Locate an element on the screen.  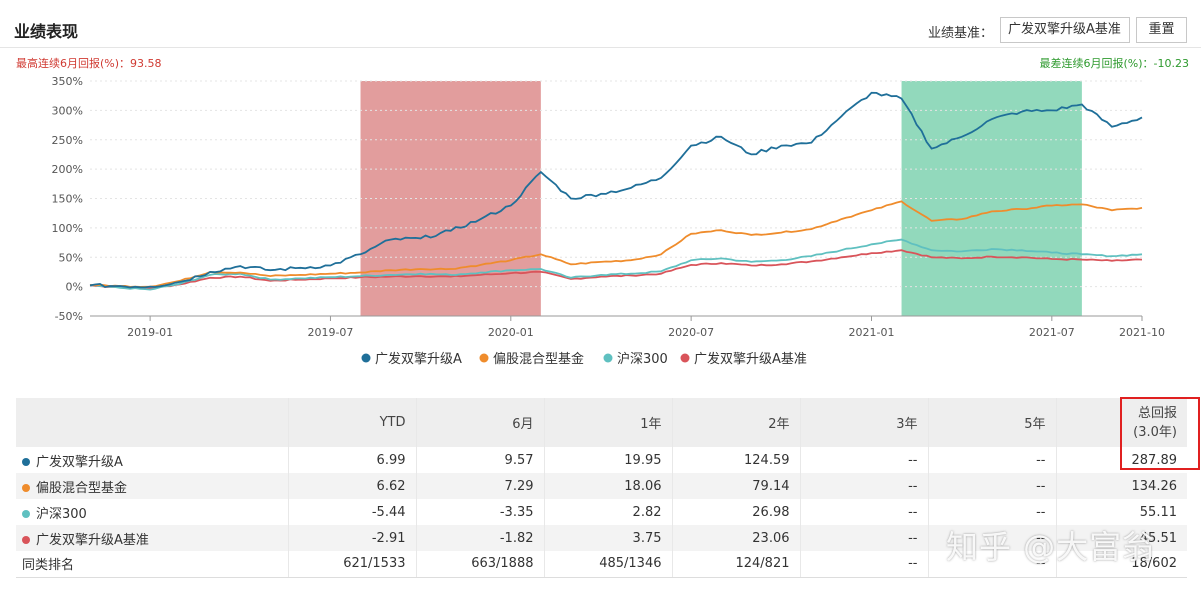
table-header-row: YTD 6月 1年 2年 3年 5年 总回报 (3.0年) is located at coordinates (601, 422).